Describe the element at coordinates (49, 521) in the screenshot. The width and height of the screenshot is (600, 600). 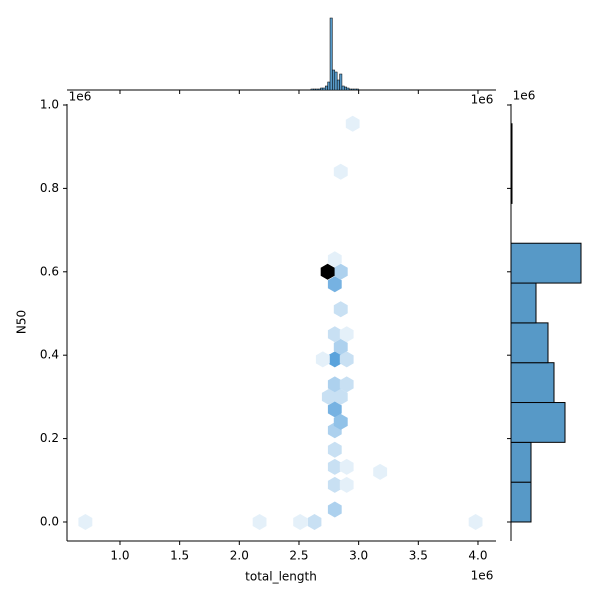
I see `y-tick-label: 0.0` at that location.